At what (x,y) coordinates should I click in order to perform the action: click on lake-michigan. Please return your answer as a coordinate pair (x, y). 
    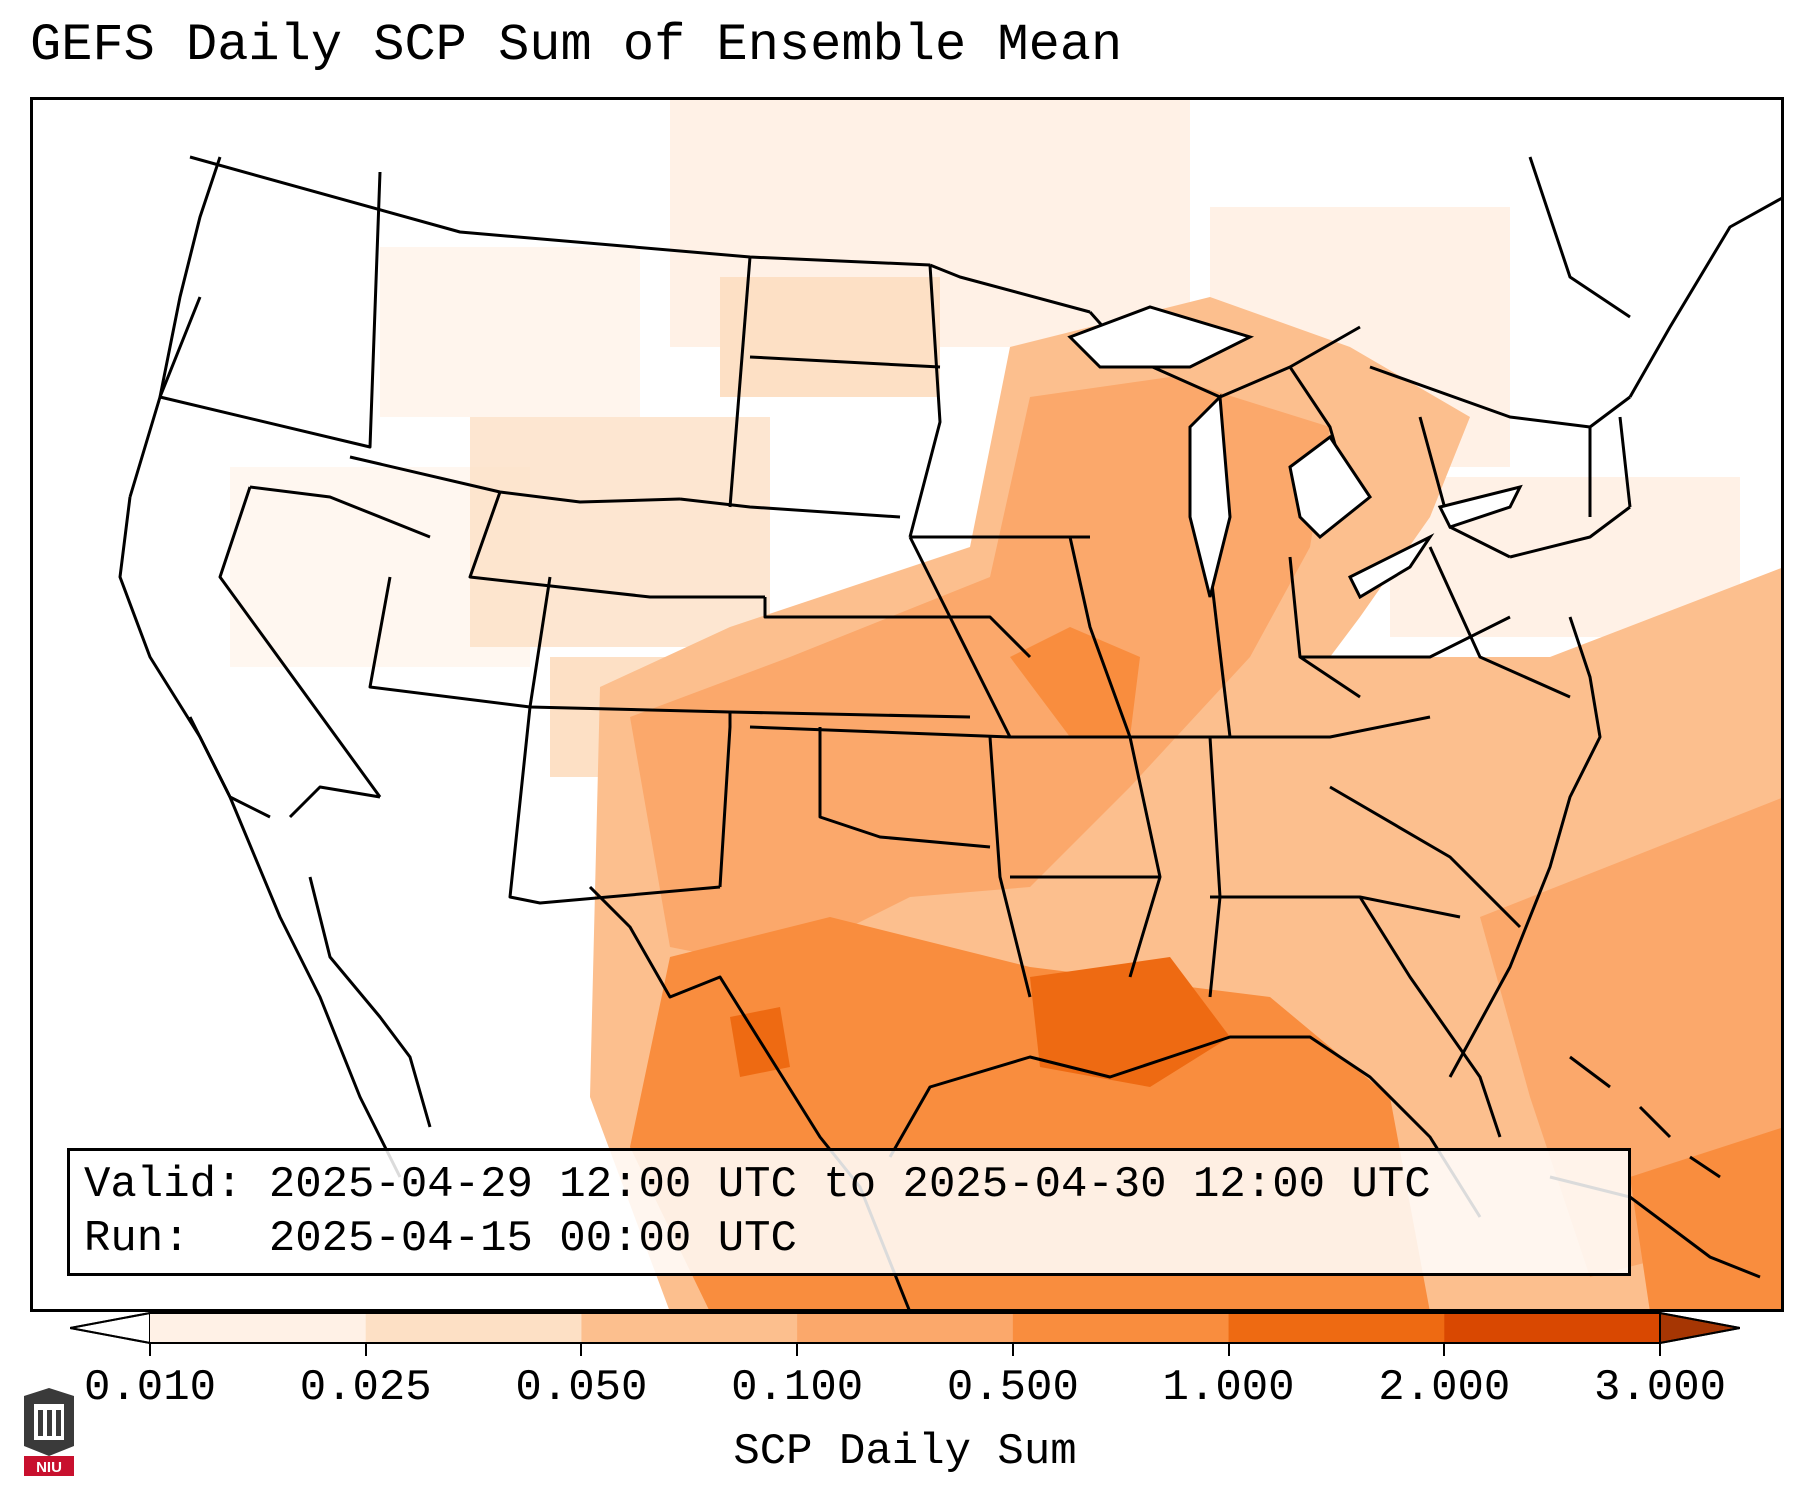
    Looking at the image, I should click on (1210, 495).